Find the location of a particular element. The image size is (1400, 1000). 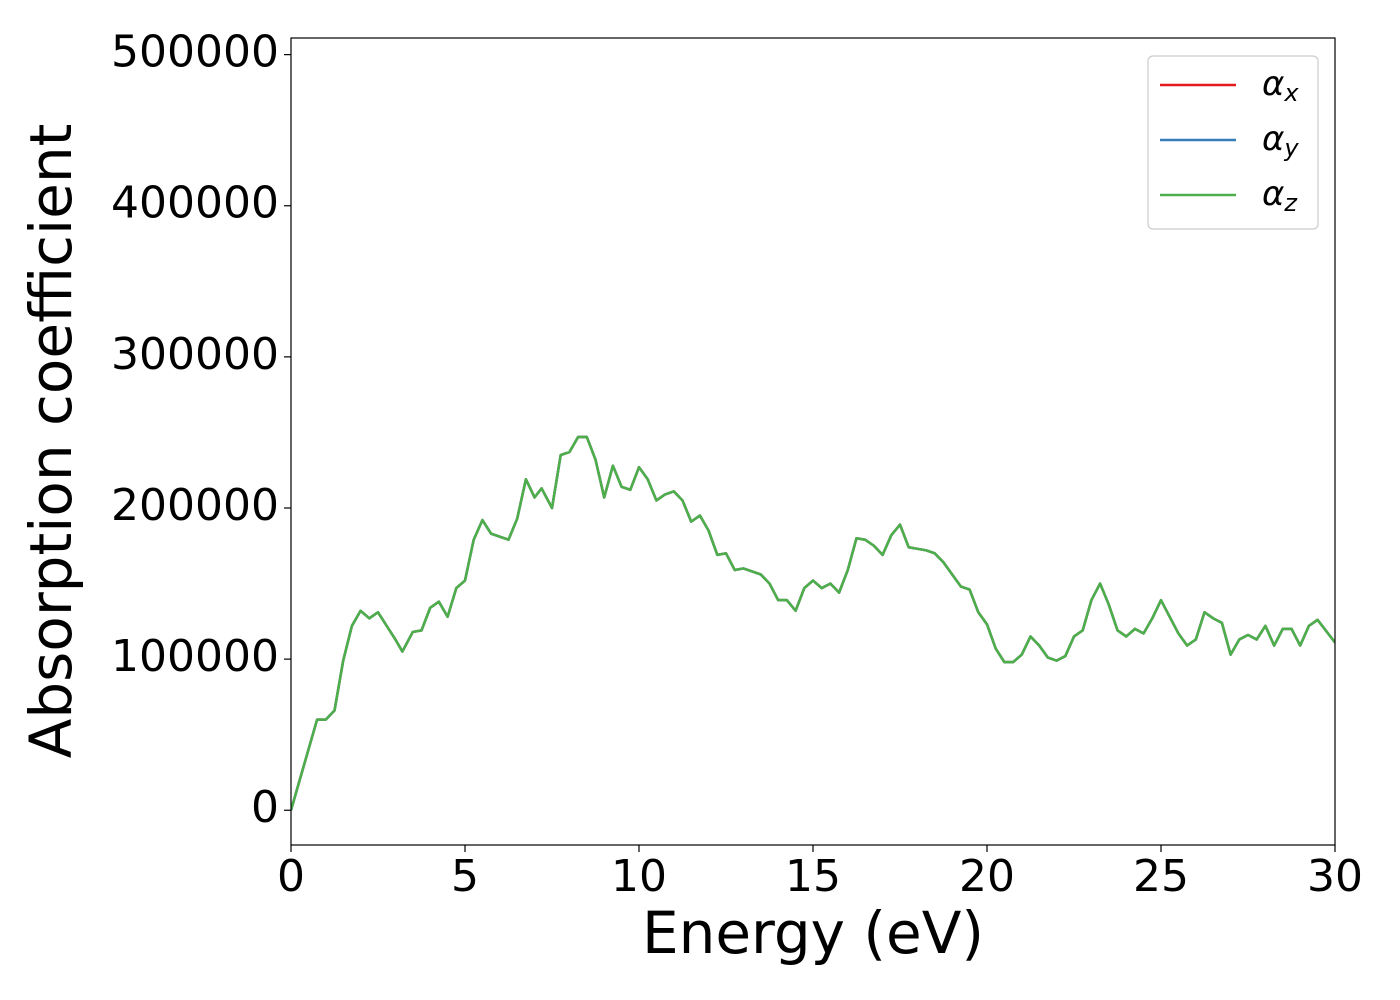

x-axis-label: Energy (eV) is located at coordinates (813, 933).